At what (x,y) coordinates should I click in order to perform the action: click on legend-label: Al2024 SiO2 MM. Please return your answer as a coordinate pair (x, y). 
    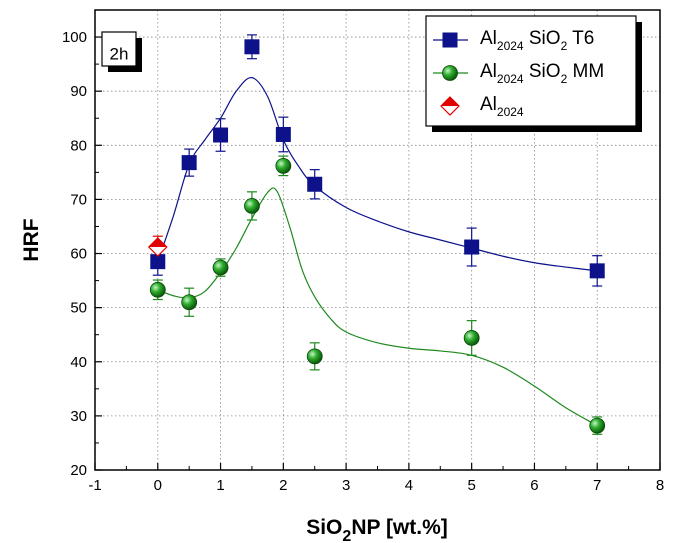
    Looking at the image, I should click on (542, 73).